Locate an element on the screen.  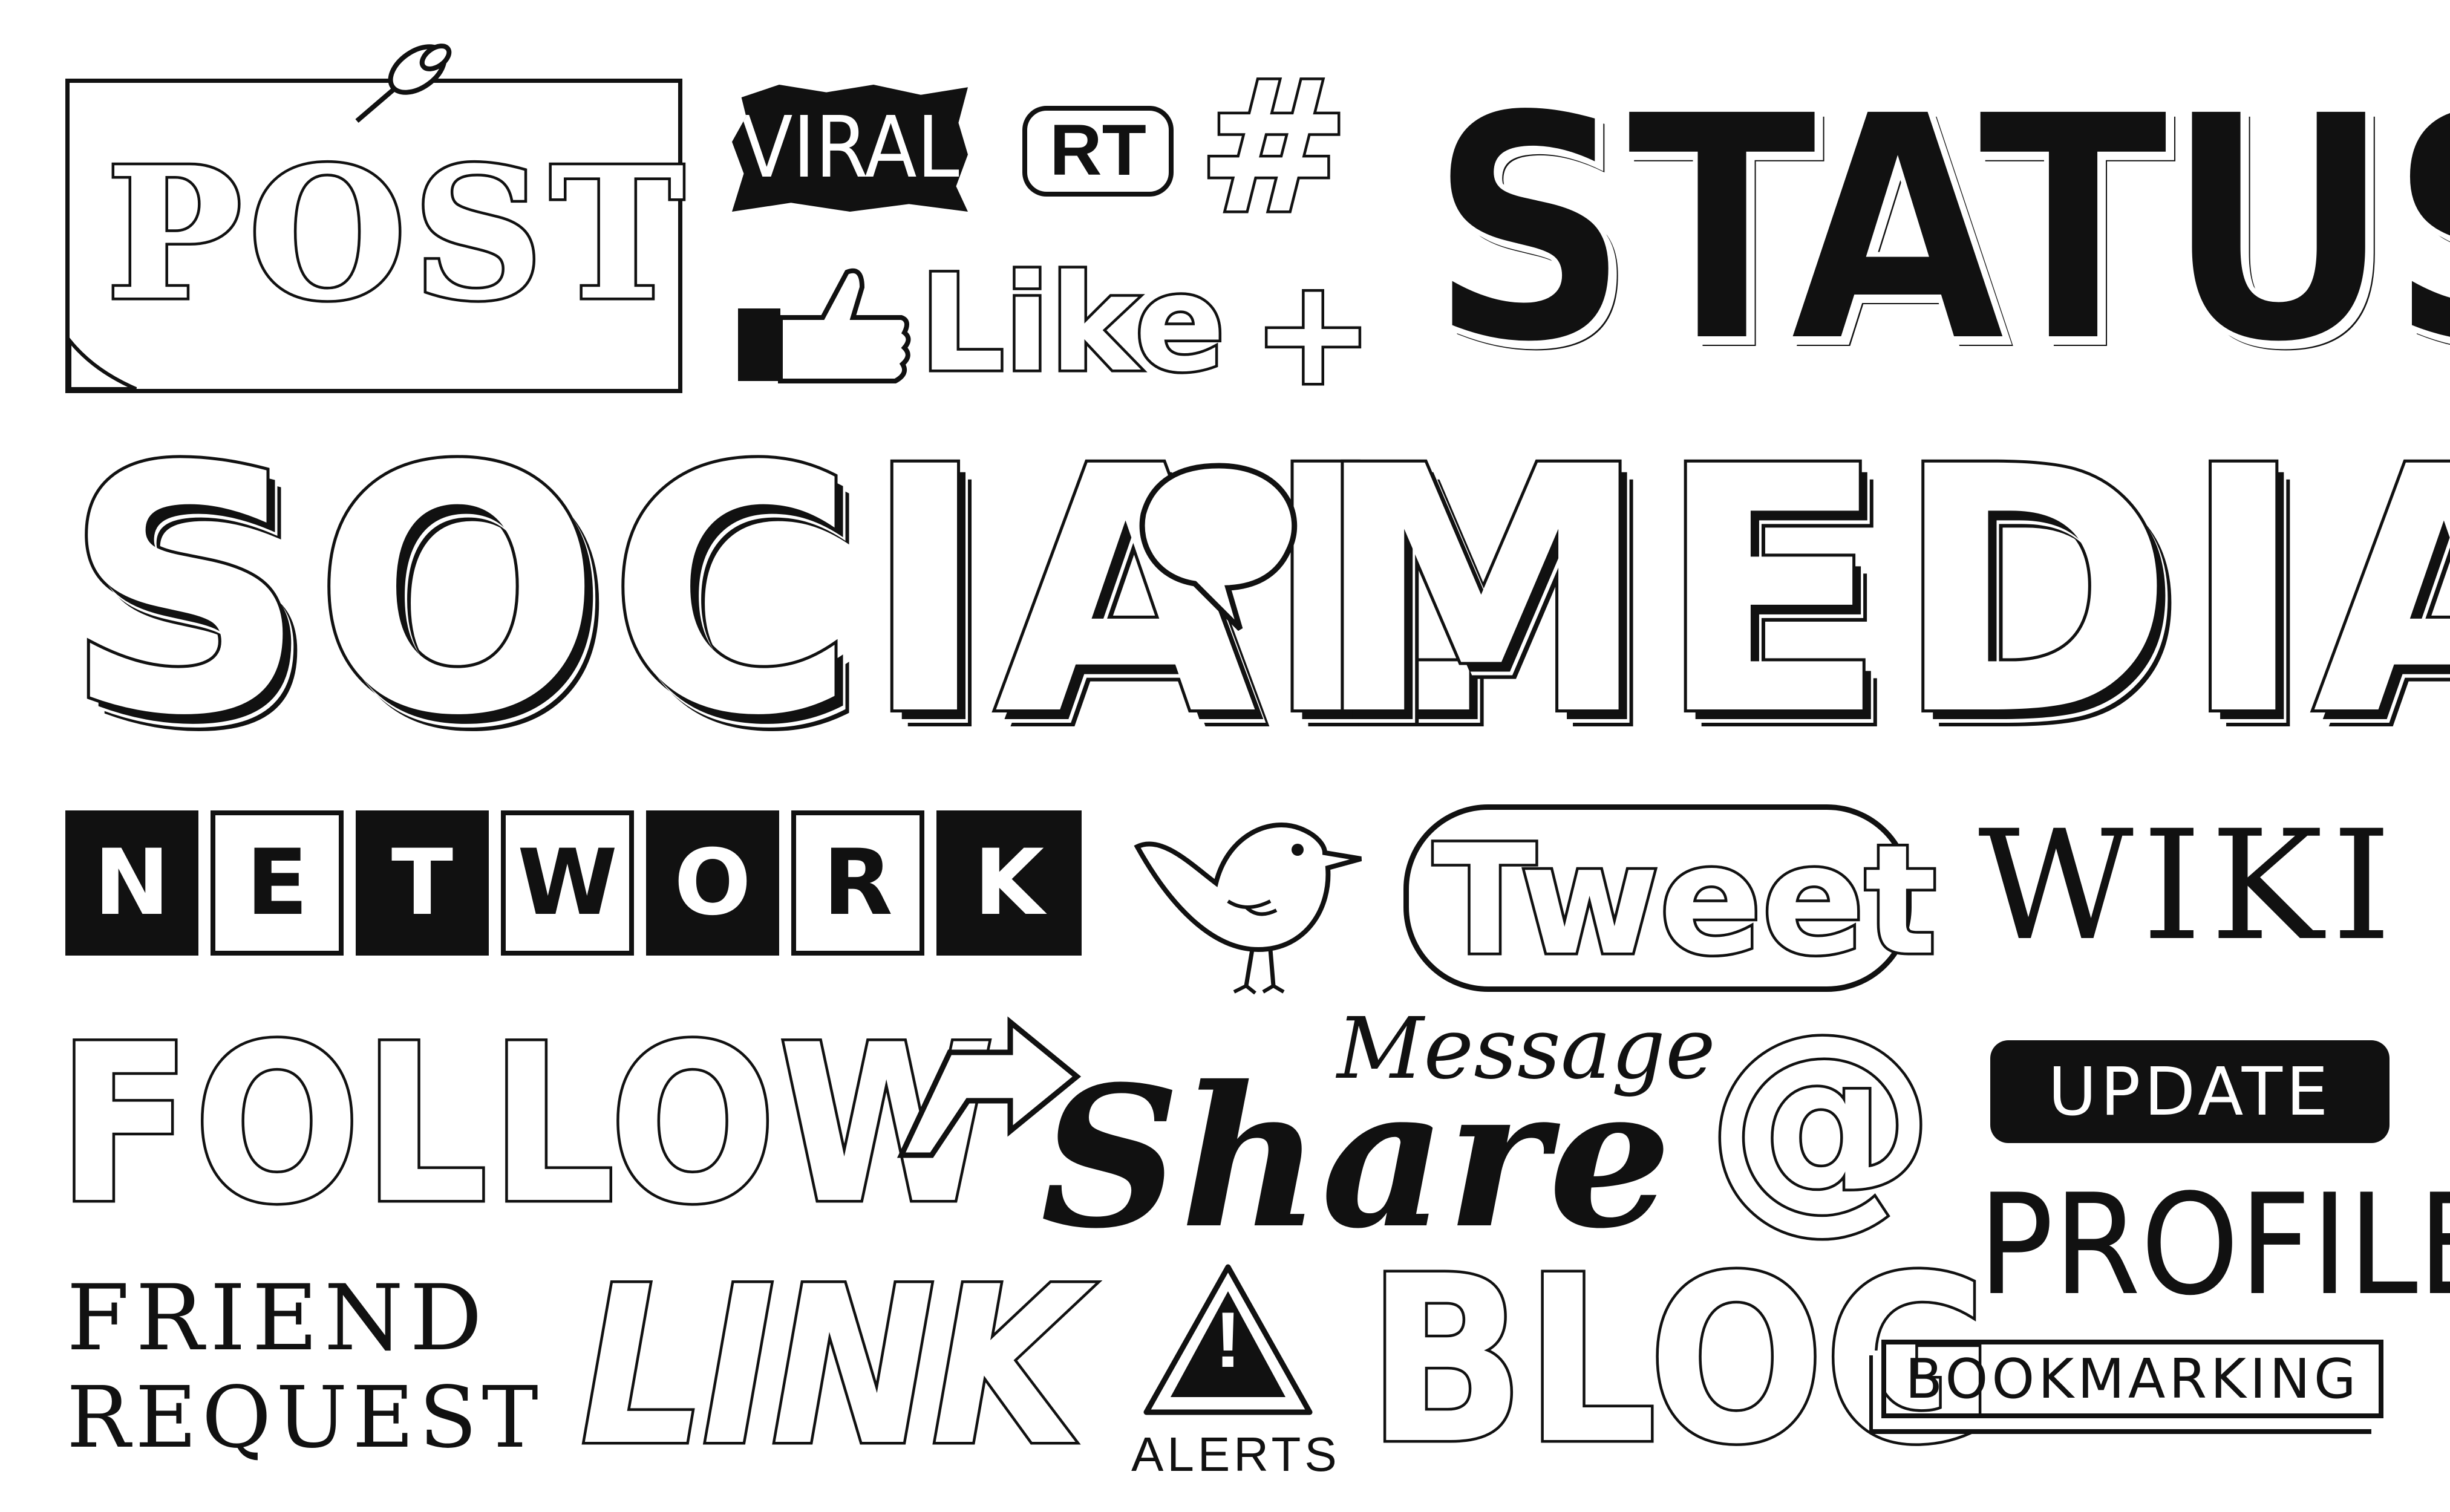
update-word: UPDATE is located at coordinates (2190, 1091).